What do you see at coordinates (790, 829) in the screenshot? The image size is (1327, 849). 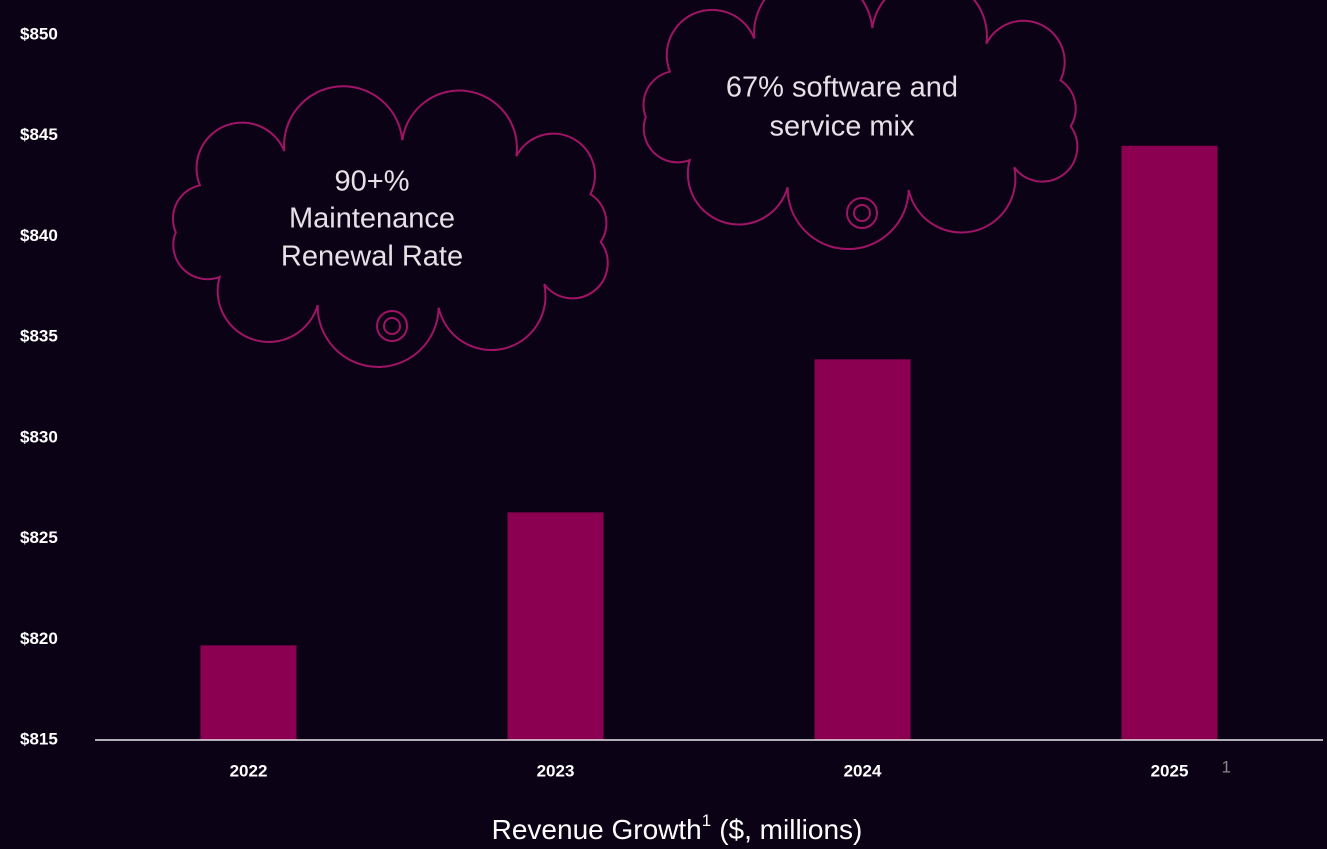 I see `subtitle: ($, millions)` at bounding box center [790, 829].